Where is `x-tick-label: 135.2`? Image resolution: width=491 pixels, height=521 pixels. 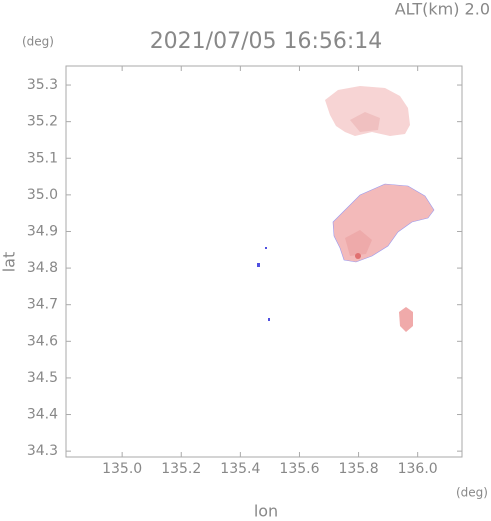
x-tick-label: 135.2 is located at coordinates (181, 469).